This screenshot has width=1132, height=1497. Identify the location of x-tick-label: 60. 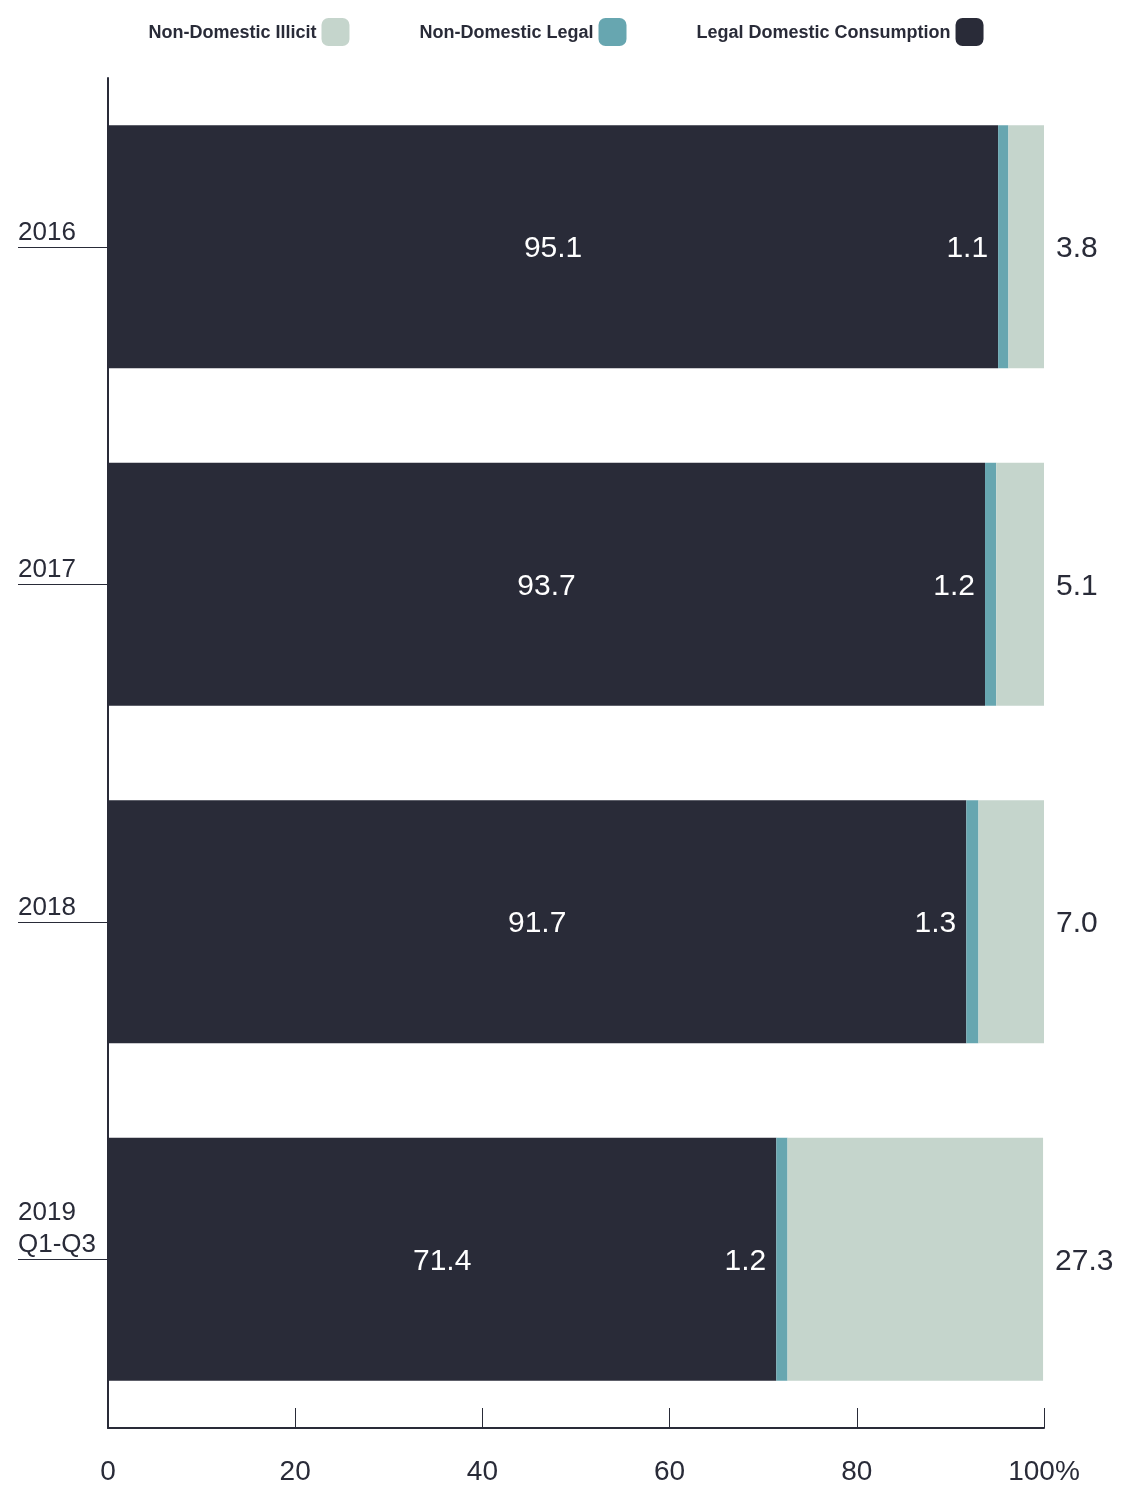
(670, 1470).